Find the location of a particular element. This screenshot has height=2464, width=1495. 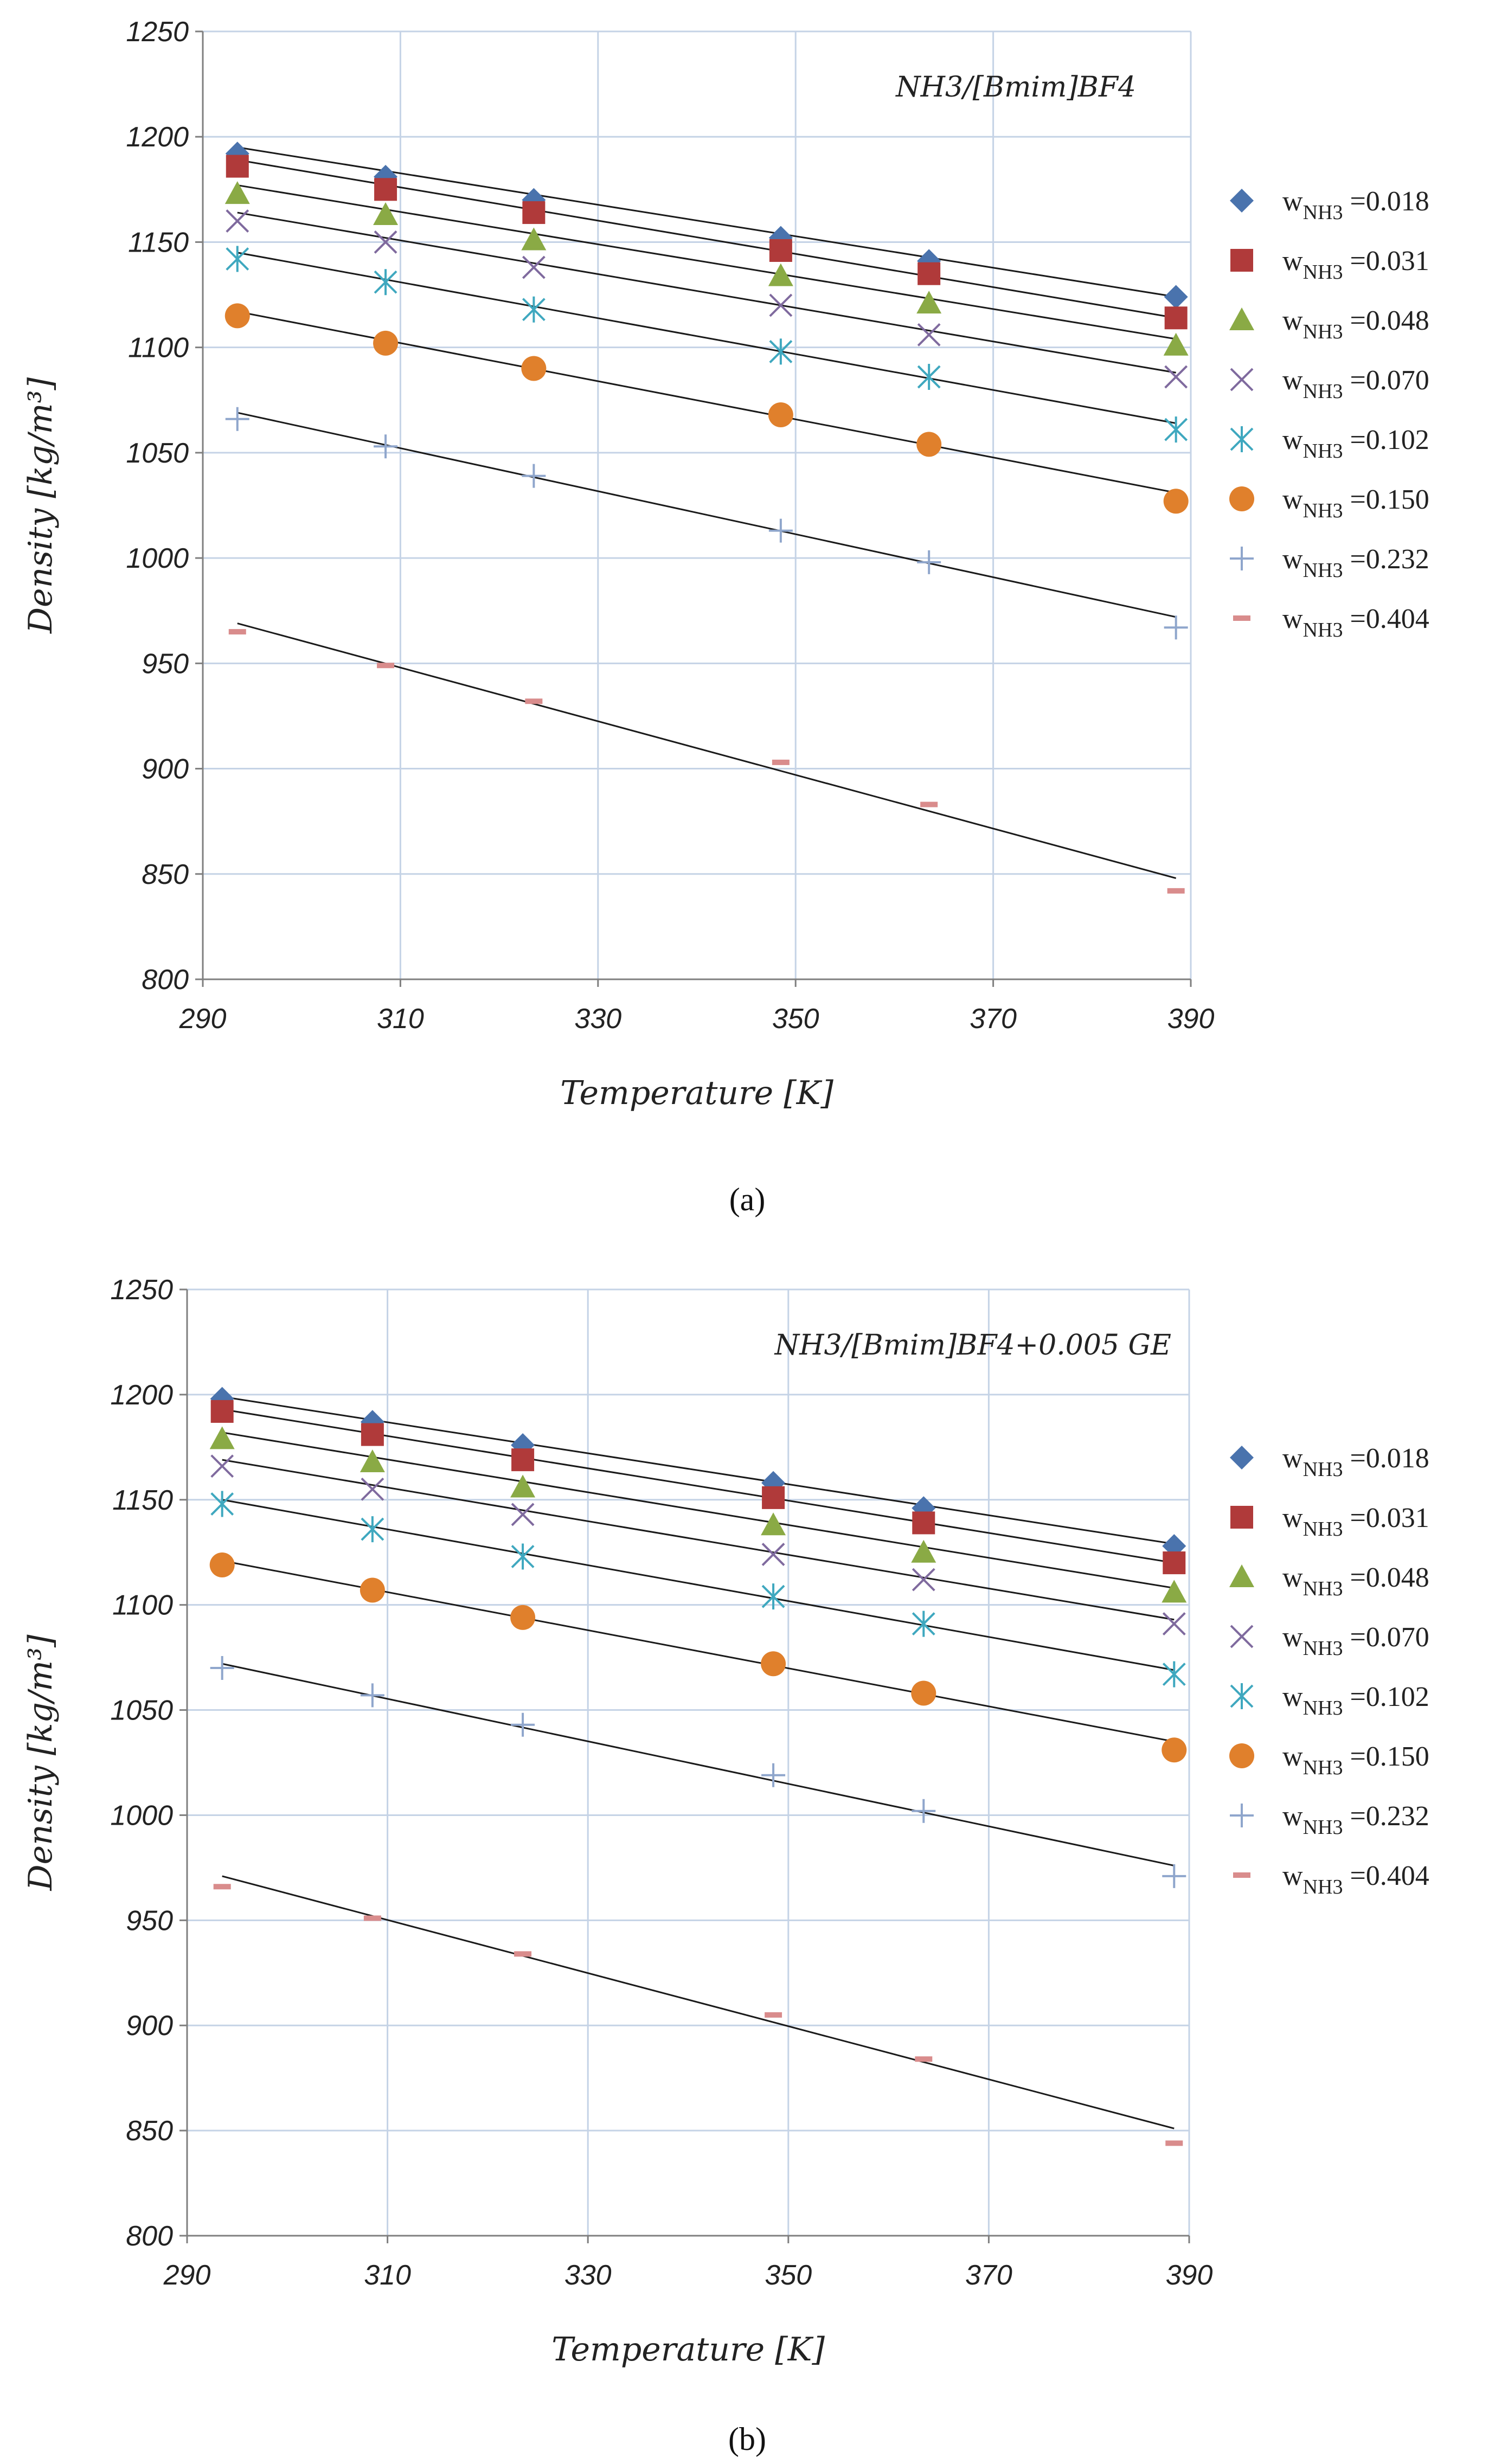

data-point-s5-p4 is located at coordinates (923, 1693).